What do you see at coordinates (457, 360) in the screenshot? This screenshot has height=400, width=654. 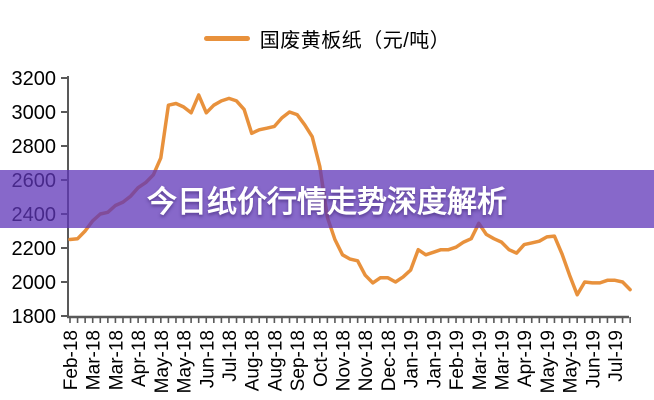 I see `x-axis-label: Feb-19` at bounding box center [457, 360].